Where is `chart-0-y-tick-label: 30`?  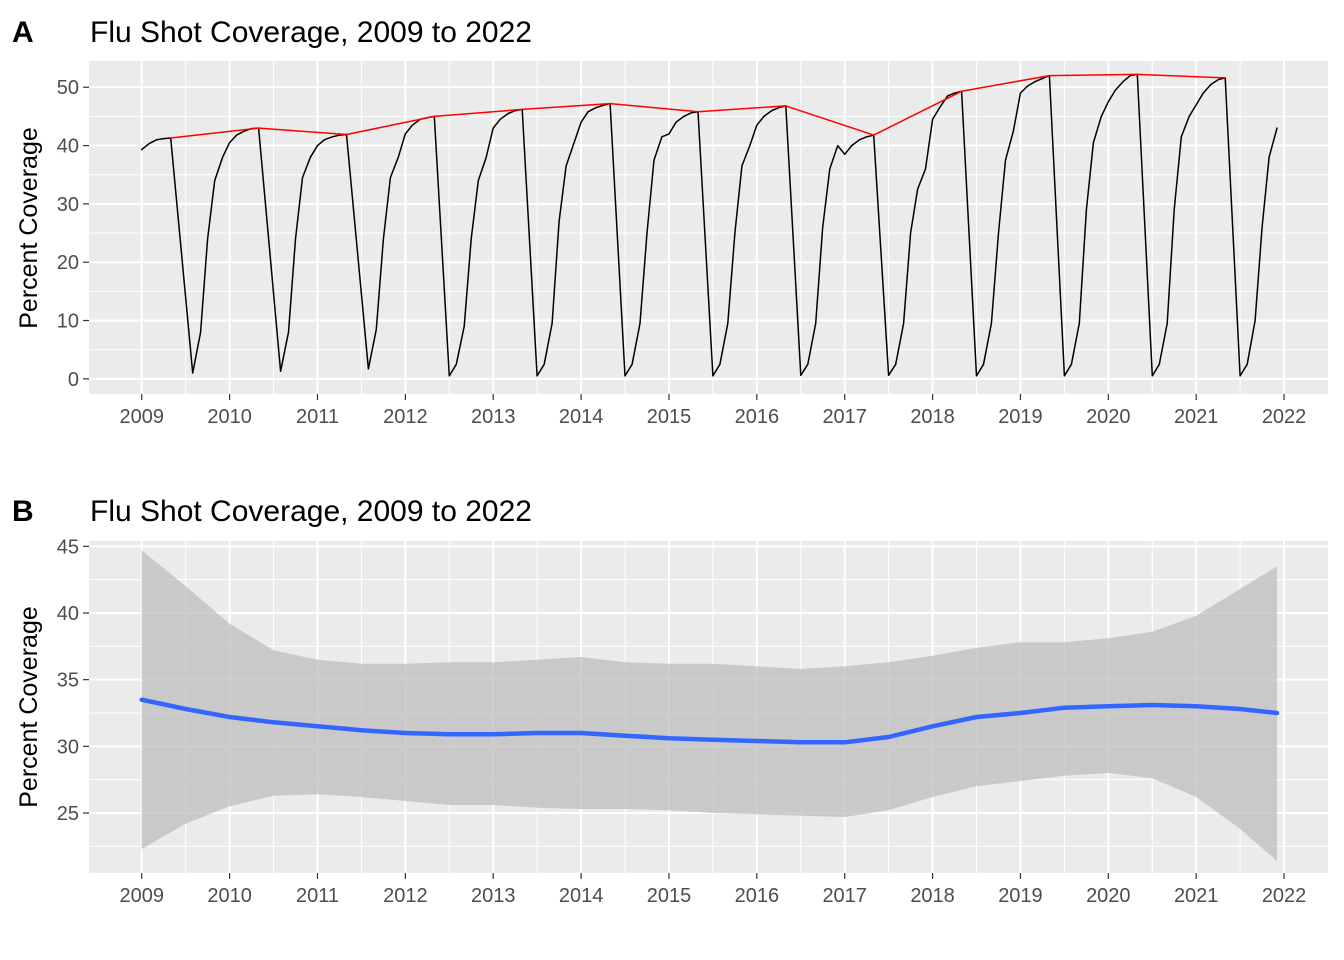 chart-0-y-tick-label: 30 is located at coordinates (68, 205).